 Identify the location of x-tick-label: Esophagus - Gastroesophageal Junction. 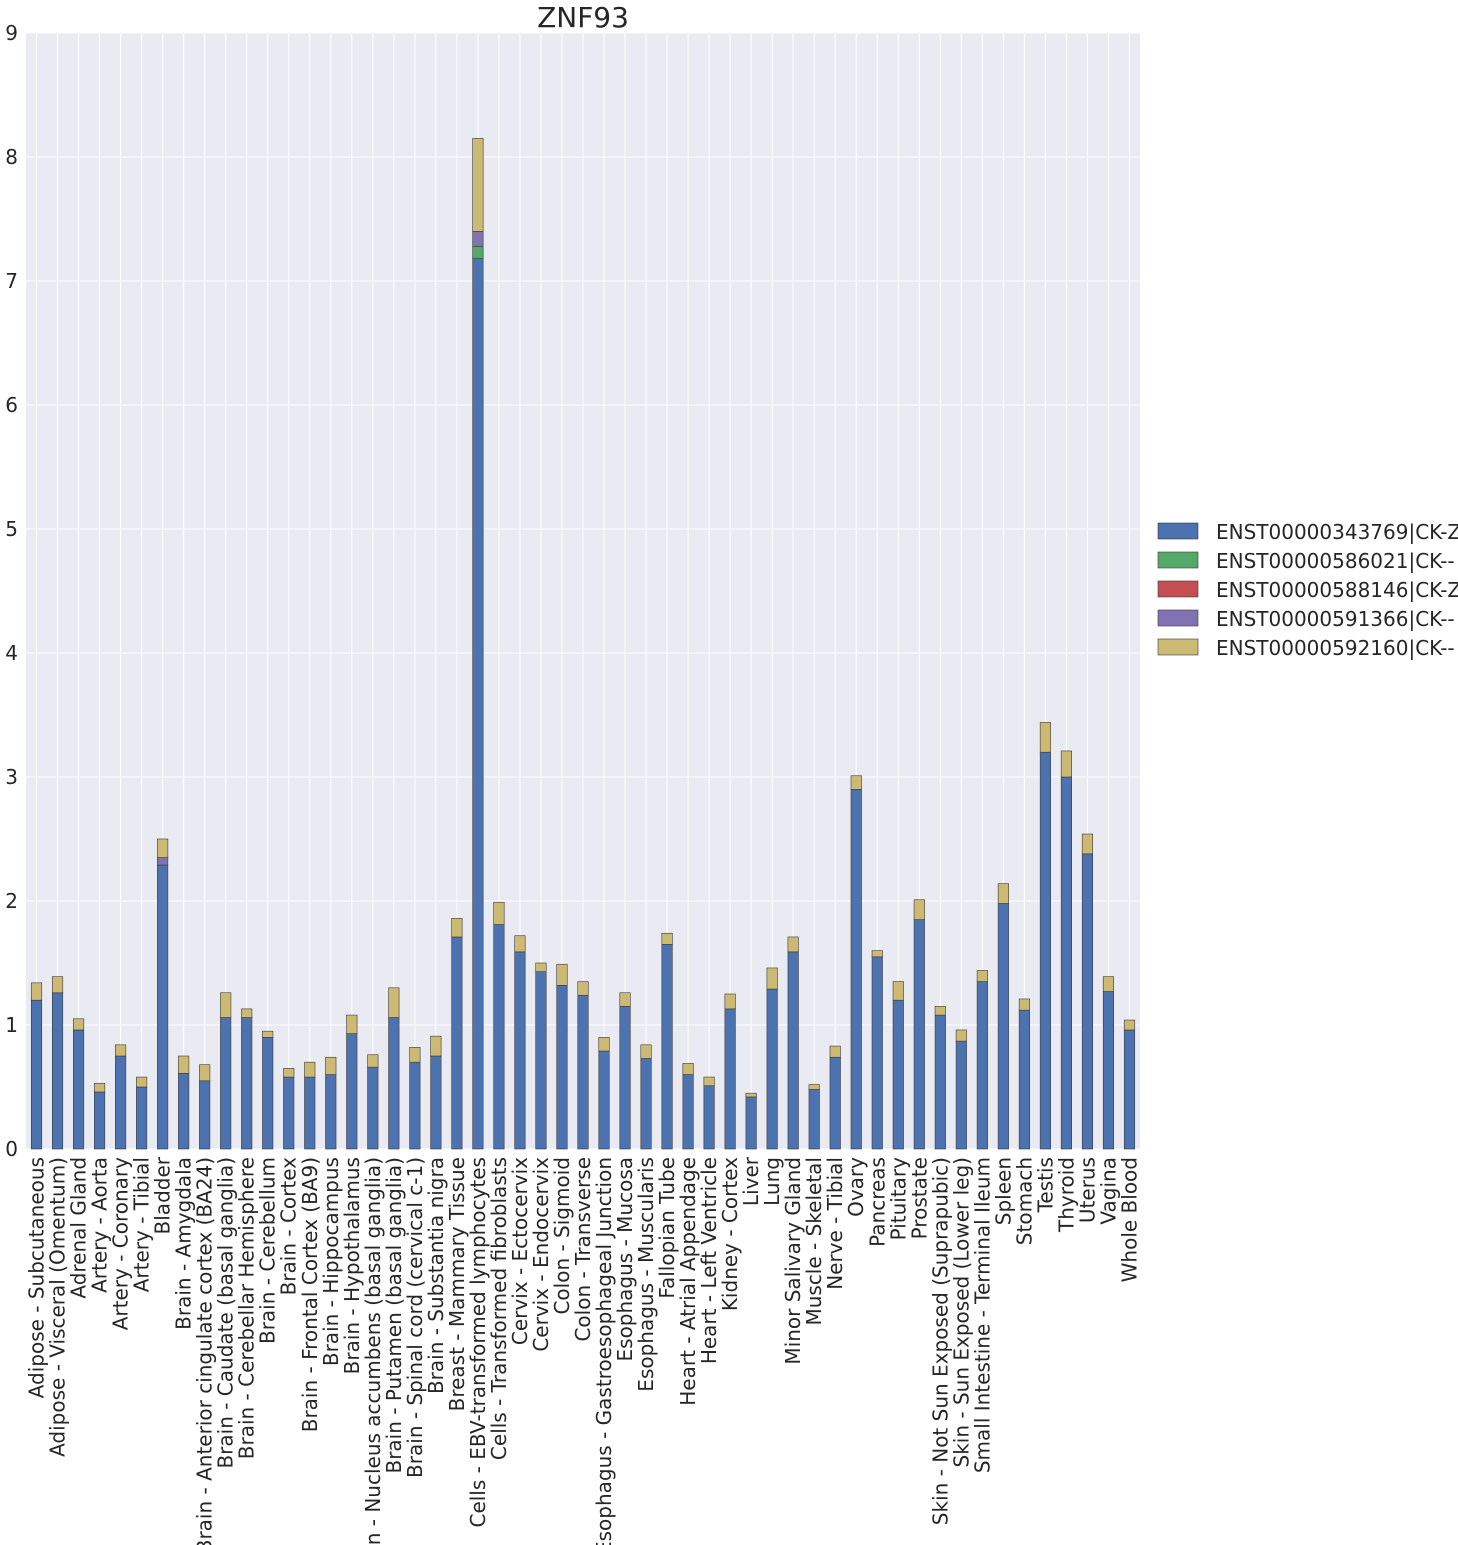
(604, 1351).